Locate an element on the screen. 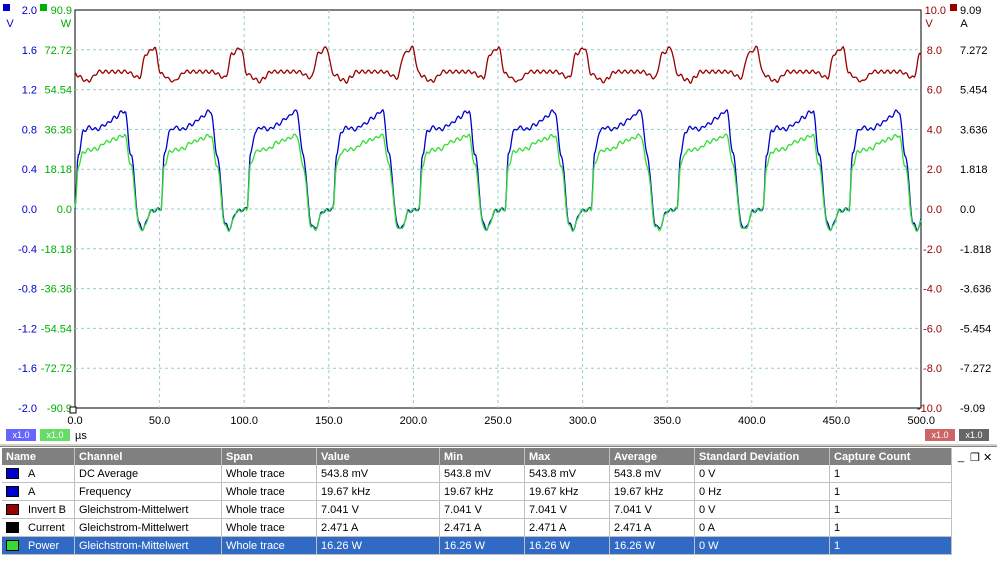  restore-button: ❐ is located at coordinates (975, 458).